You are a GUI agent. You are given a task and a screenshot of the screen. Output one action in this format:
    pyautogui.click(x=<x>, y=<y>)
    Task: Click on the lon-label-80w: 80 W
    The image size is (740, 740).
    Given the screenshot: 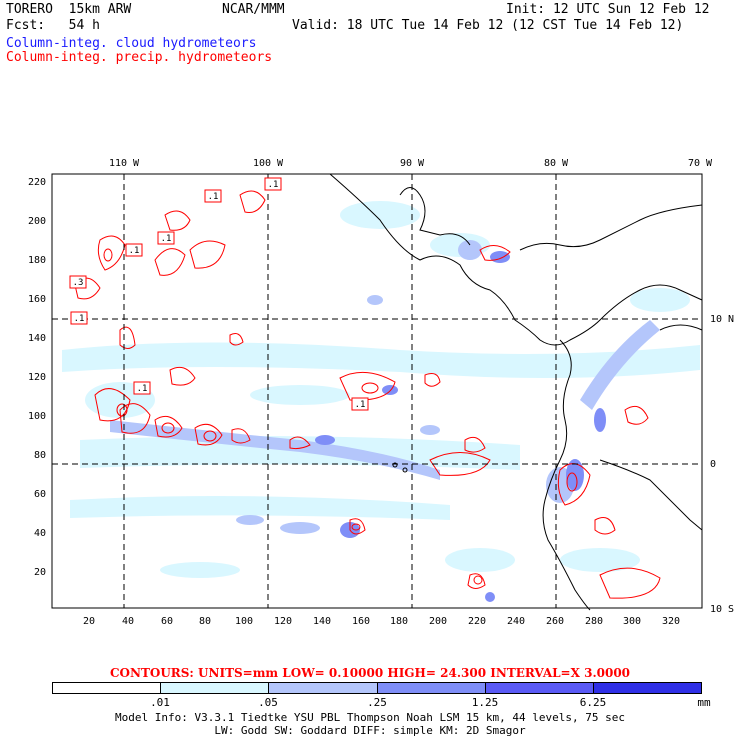 What is the action you would take?
    pyautogui.click(x=556, y=163)
    